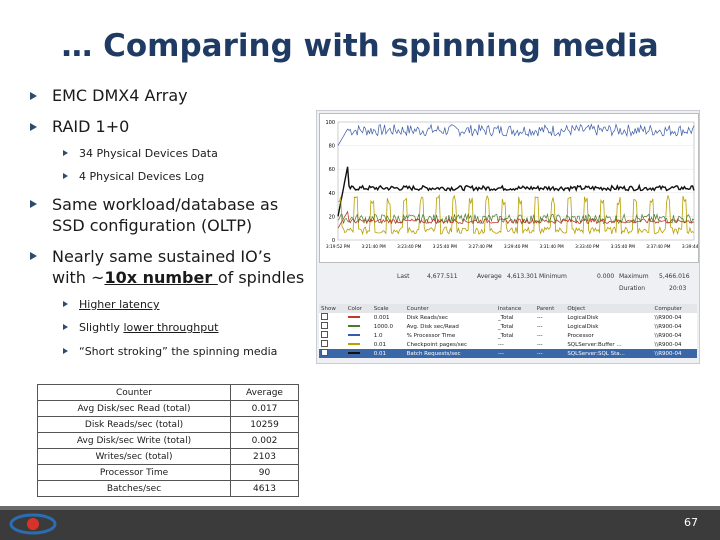  What do you see at coordinates (171, 327) in the screenshot?
I see `bullet-text-underlined: lower throughput` at bounding box center [171, 327].